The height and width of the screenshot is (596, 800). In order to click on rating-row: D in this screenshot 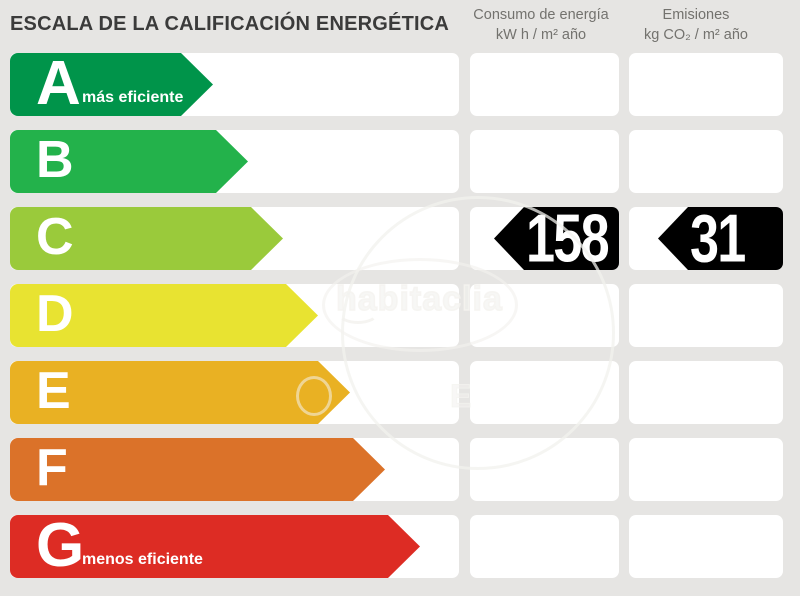, I will do `click(400, 315)`.